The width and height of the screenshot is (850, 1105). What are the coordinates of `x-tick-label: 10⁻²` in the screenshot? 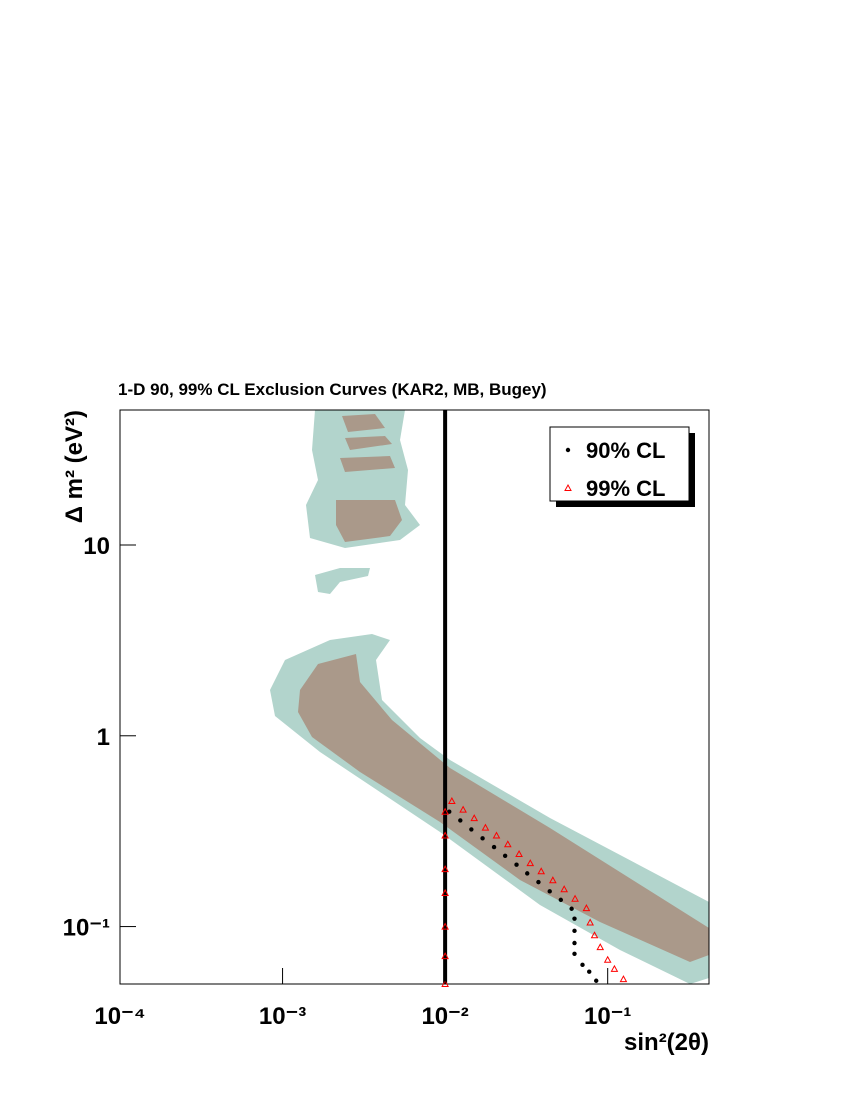 It's located at (444, 1016).